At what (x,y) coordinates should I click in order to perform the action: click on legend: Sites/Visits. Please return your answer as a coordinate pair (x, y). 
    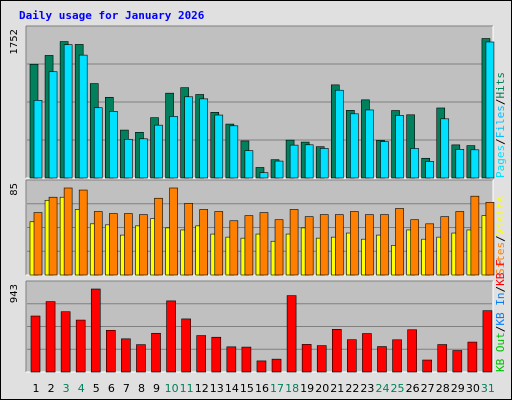
    Looking at the image, I should click on (500, 236).